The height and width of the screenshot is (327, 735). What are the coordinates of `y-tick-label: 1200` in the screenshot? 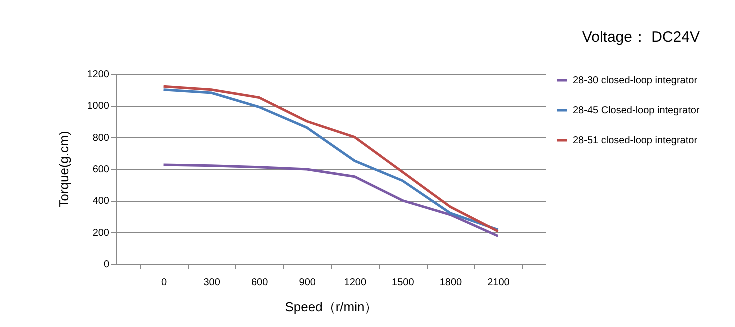 It's located at (98, 75).